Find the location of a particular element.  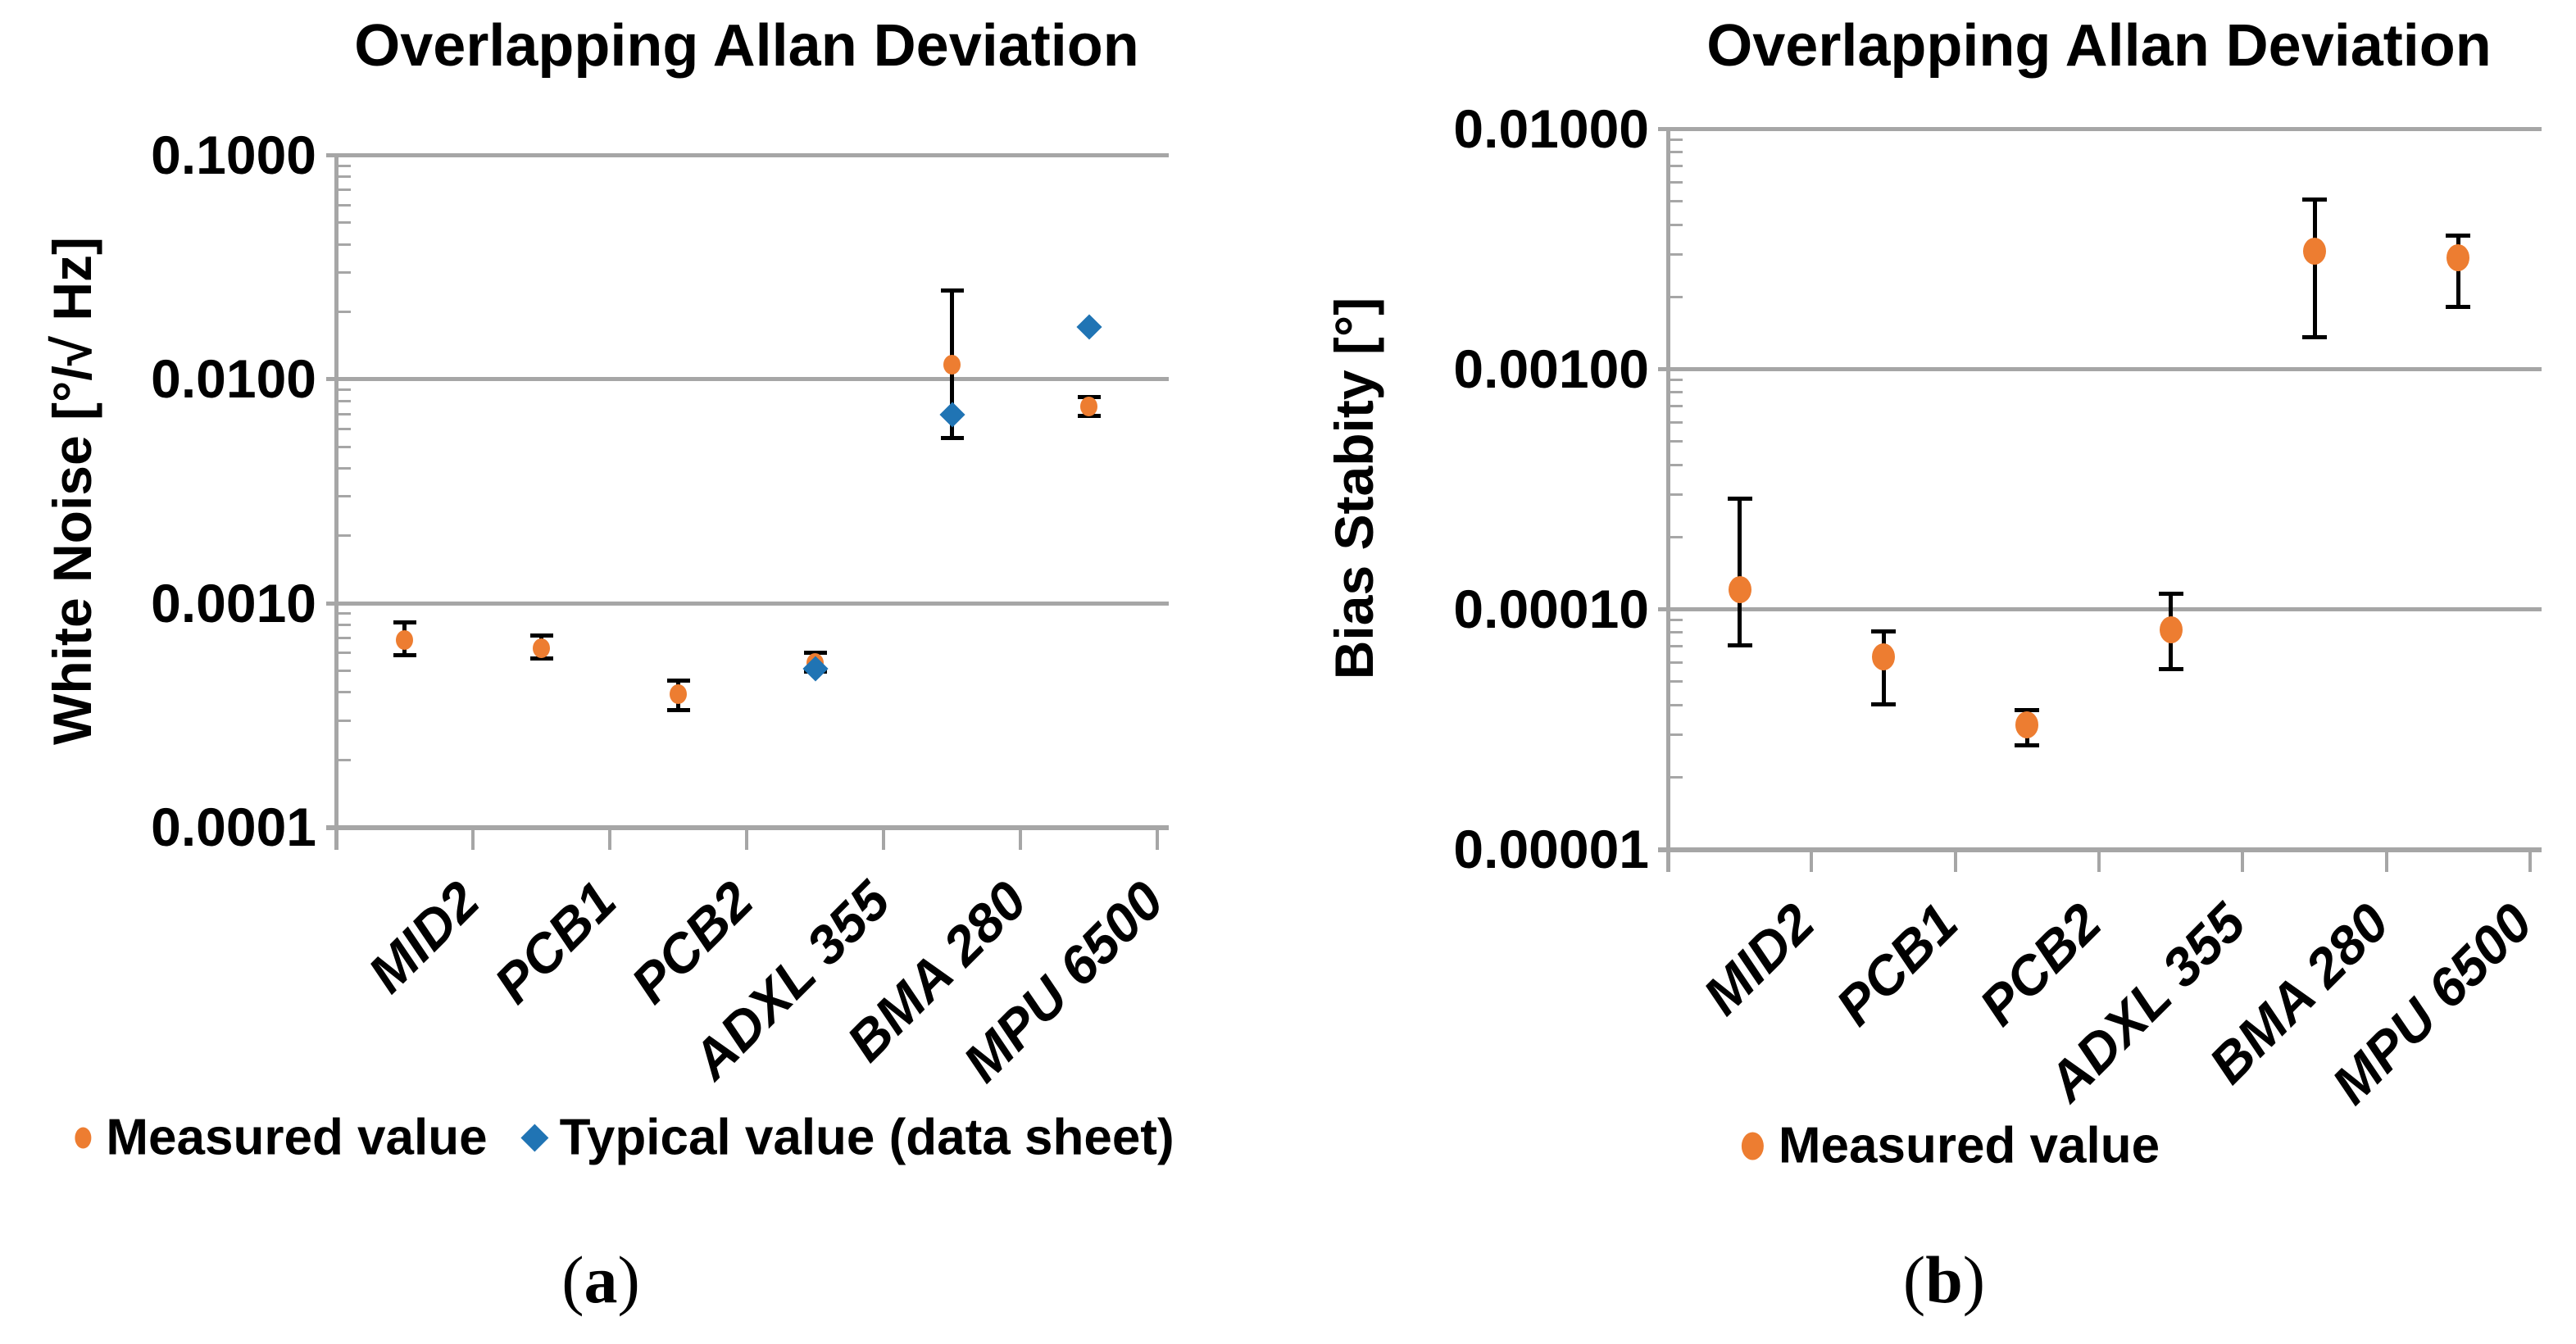

legend-label-measured: Measured value is located at coordinates (1969, 1145).